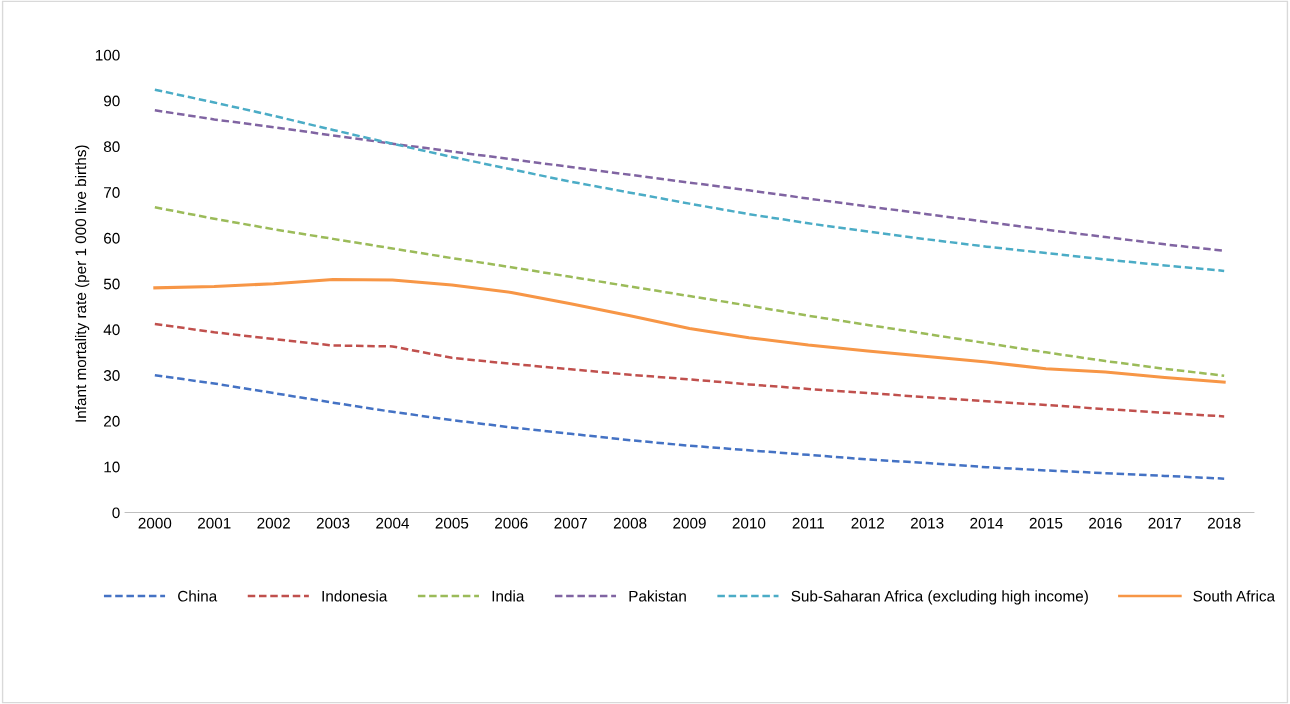 The height and width of the screenshot is (704, 1290). I want to click on x-tick-label: 2017, so click(1164, 523).